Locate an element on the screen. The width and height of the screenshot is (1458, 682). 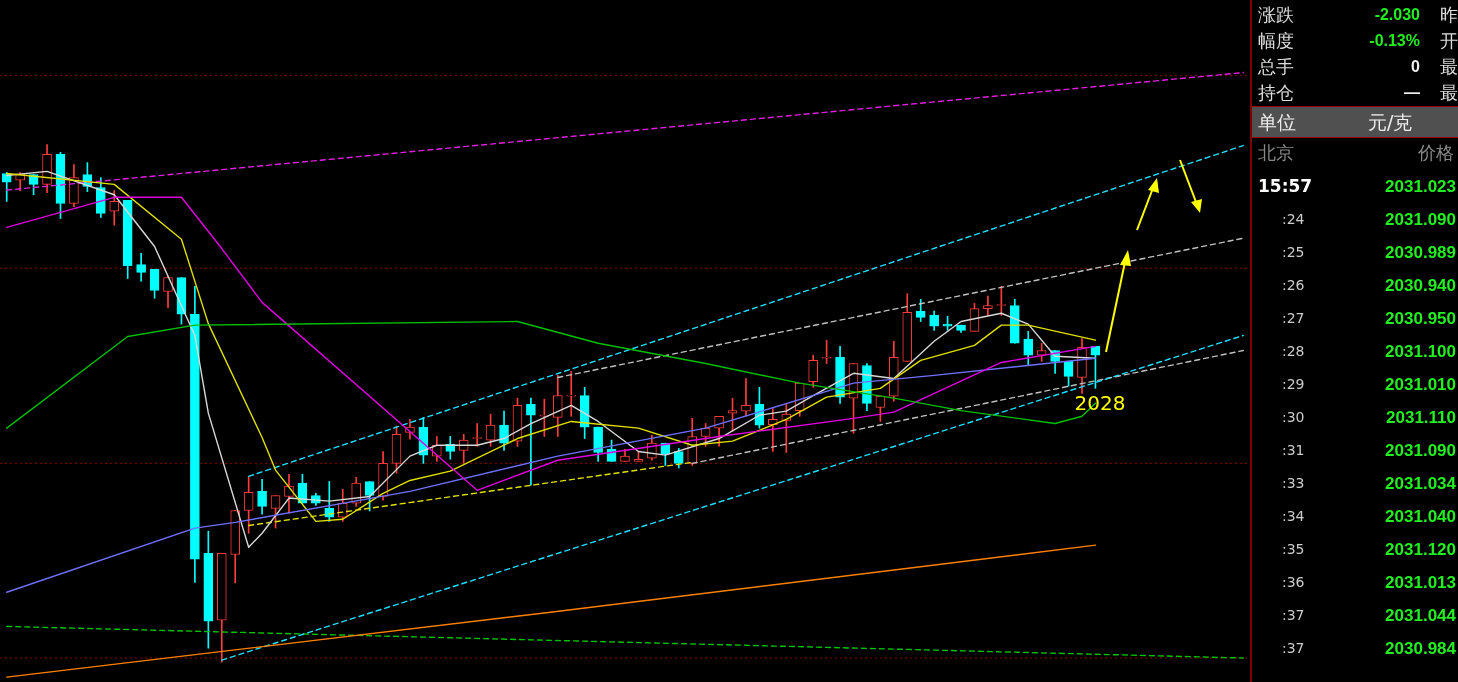
text: 2030.940 is located at coordinates (1420, 286).